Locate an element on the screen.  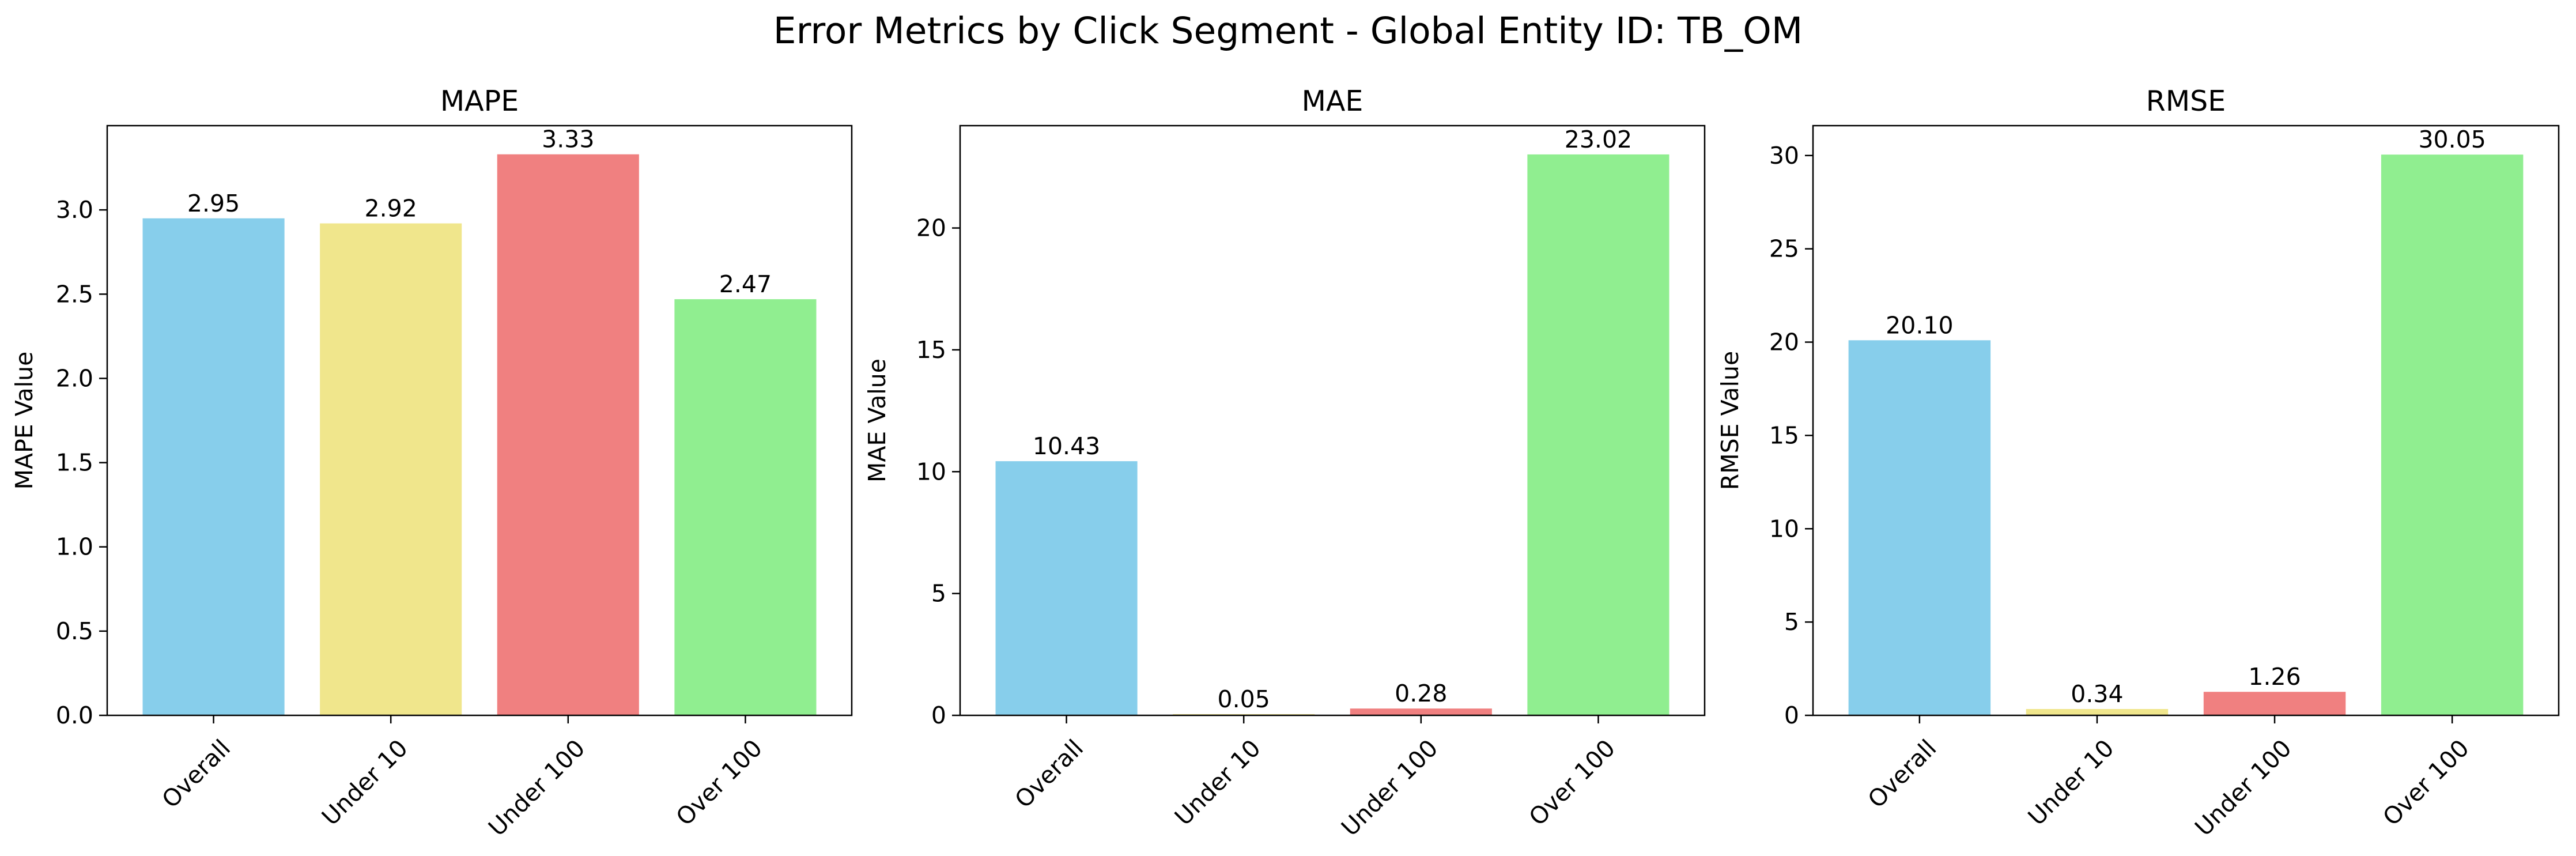
chart-rmse-y-tick-label: 30 is located at coordinates (1784, 155).